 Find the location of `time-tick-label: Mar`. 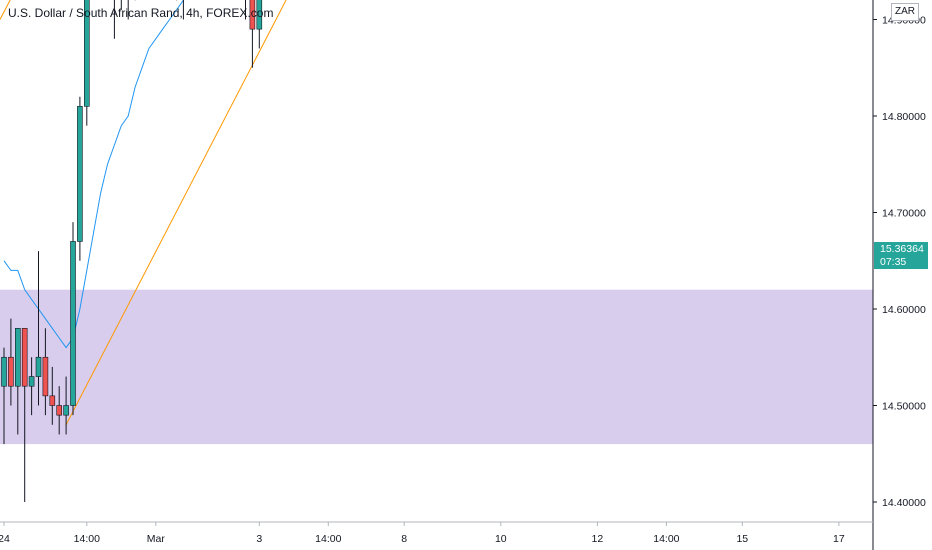

time-tick-label: Mar is located at coordinates (156, 539).